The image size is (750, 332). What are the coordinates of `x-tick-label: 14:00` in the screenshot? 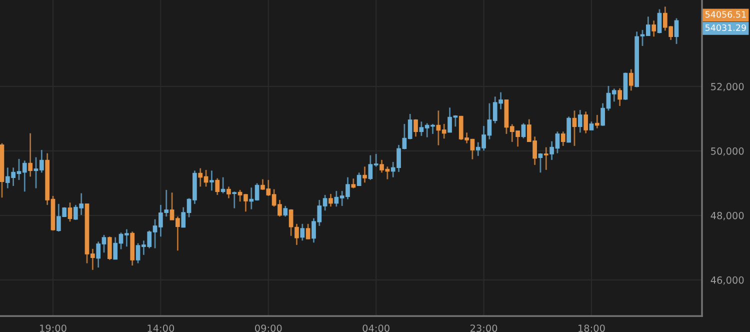 It's located at (161, 328).